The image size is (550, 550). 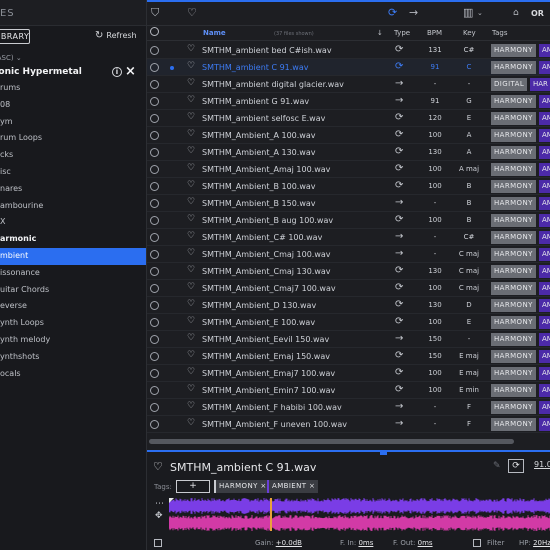 I want to click on fade-out-value: 0ms, so click(x=425, y=543).